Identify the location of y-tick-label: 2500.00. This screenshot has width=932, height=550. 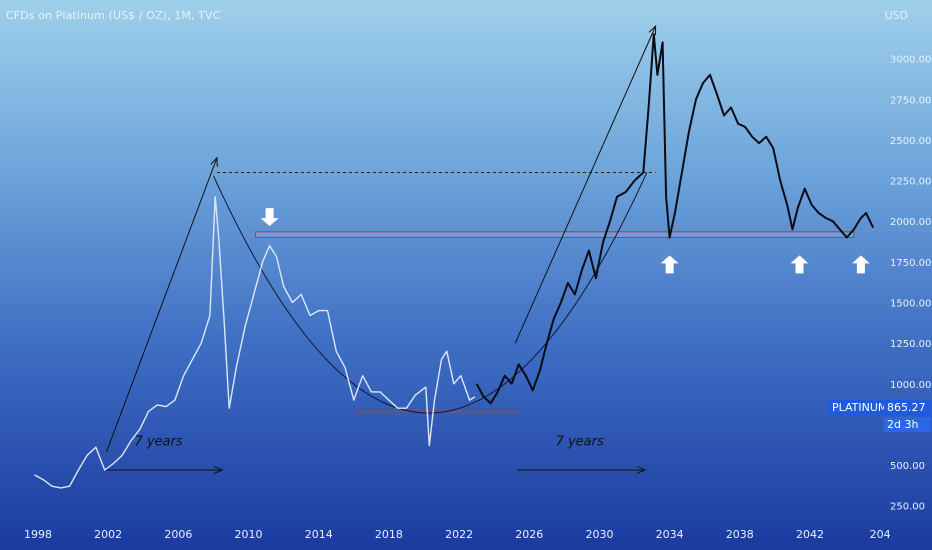
(910, 141).